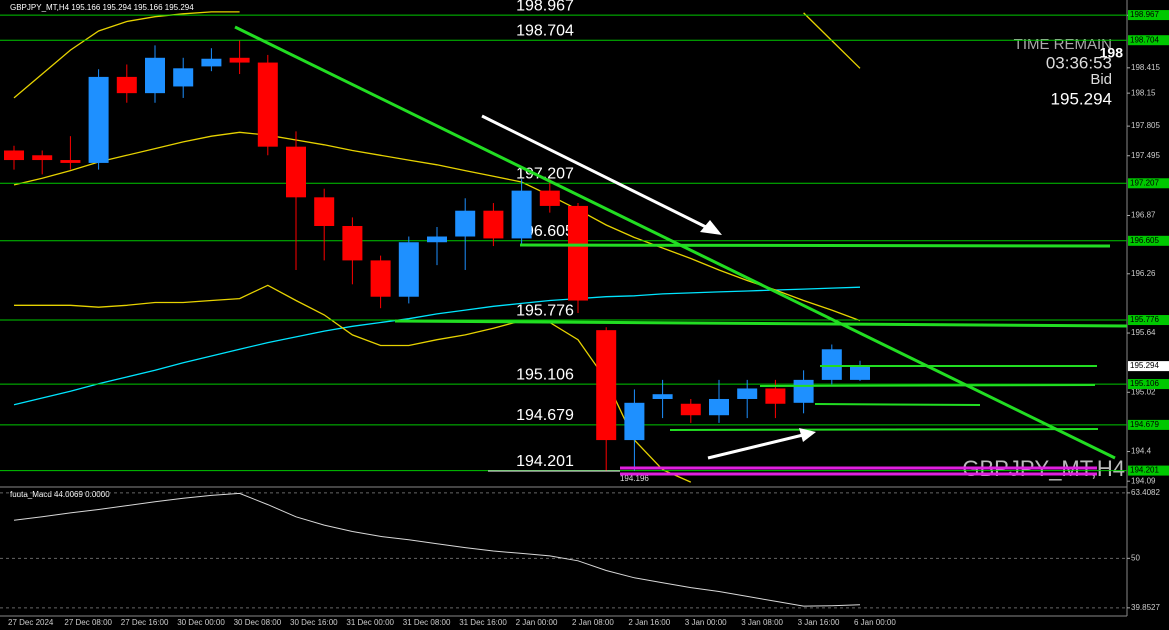 The width and height of the screenshot is (1169, 630). I want to click on overlay-text: 198, so click(1112, 53).